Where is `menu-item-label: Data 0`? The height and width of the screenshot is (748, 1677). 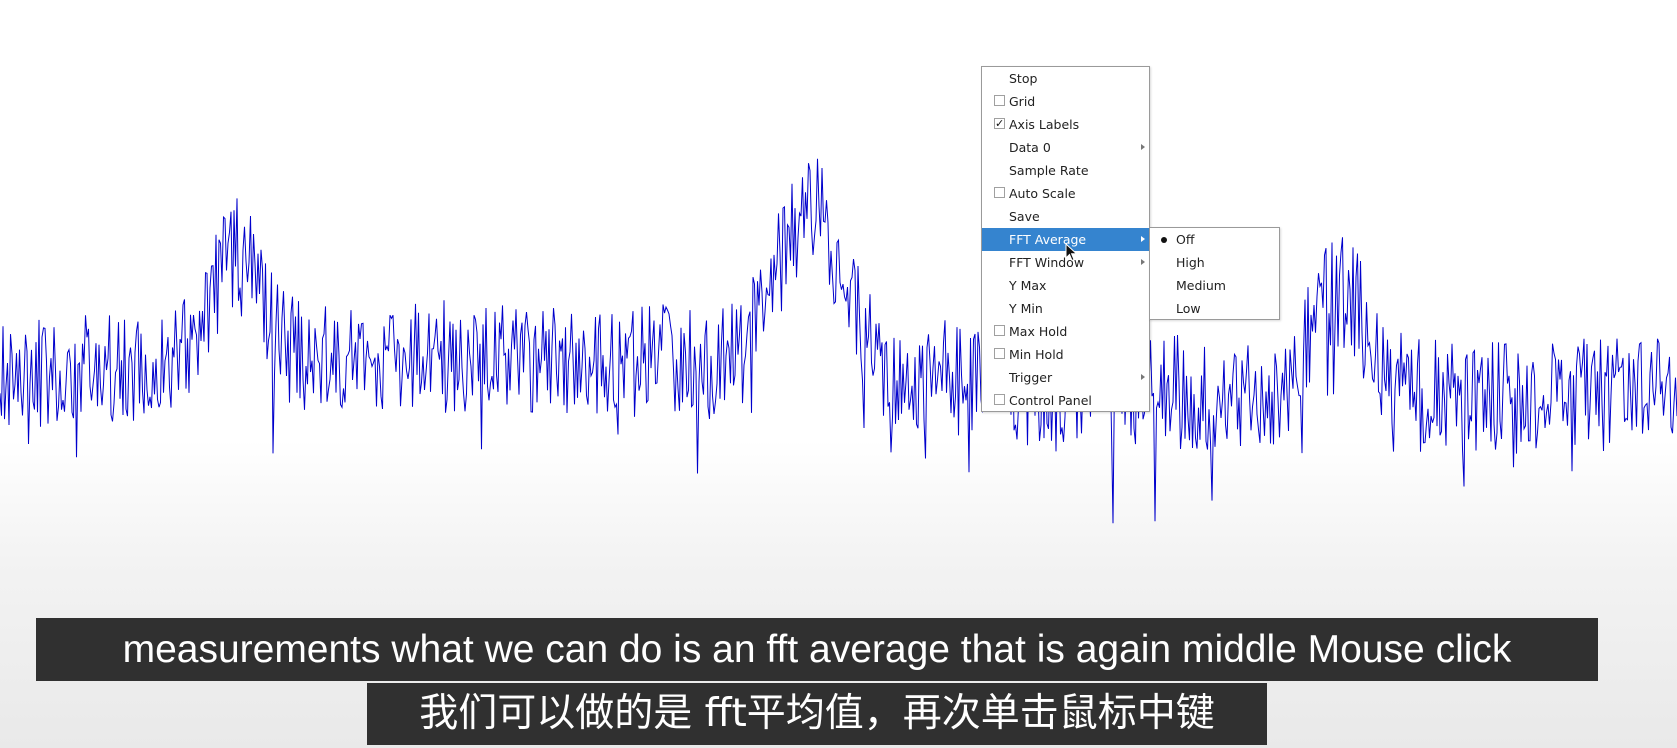
menu-item-label: Data 0 is located at coordinates (1030, 147).